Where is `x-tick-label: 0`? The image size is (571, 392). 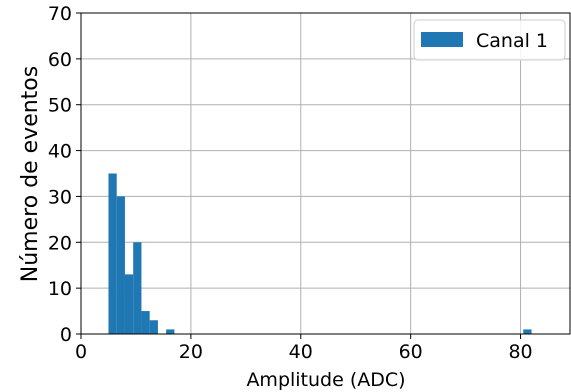 x-tick-label: 0 is located at coordinates (81, 352).